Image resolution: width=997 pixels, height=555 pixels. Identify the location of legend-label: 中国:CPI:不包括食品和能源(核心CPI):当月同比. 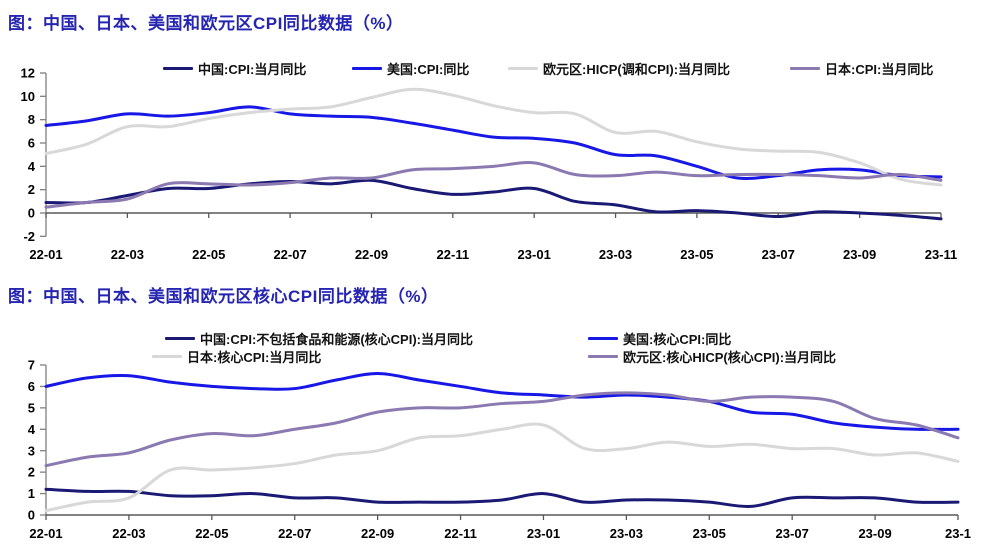
(336, 339).